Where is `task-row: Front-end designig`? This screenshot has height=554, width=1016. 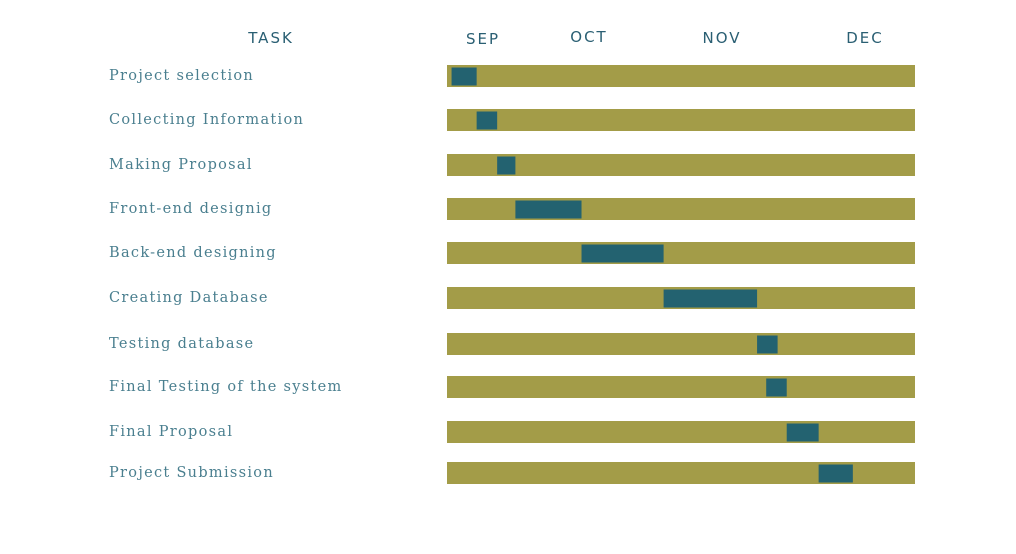 task-row: Front-end designig is located at coordinates (512, 209).